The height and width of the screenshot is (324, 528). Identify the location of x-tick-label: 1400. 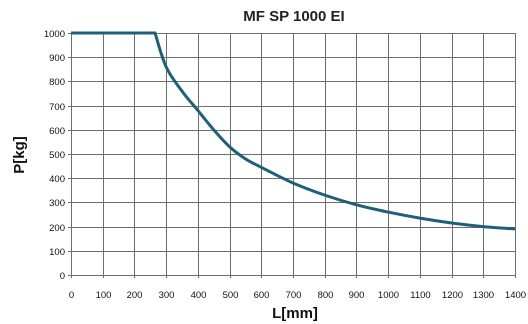
(515, 295).